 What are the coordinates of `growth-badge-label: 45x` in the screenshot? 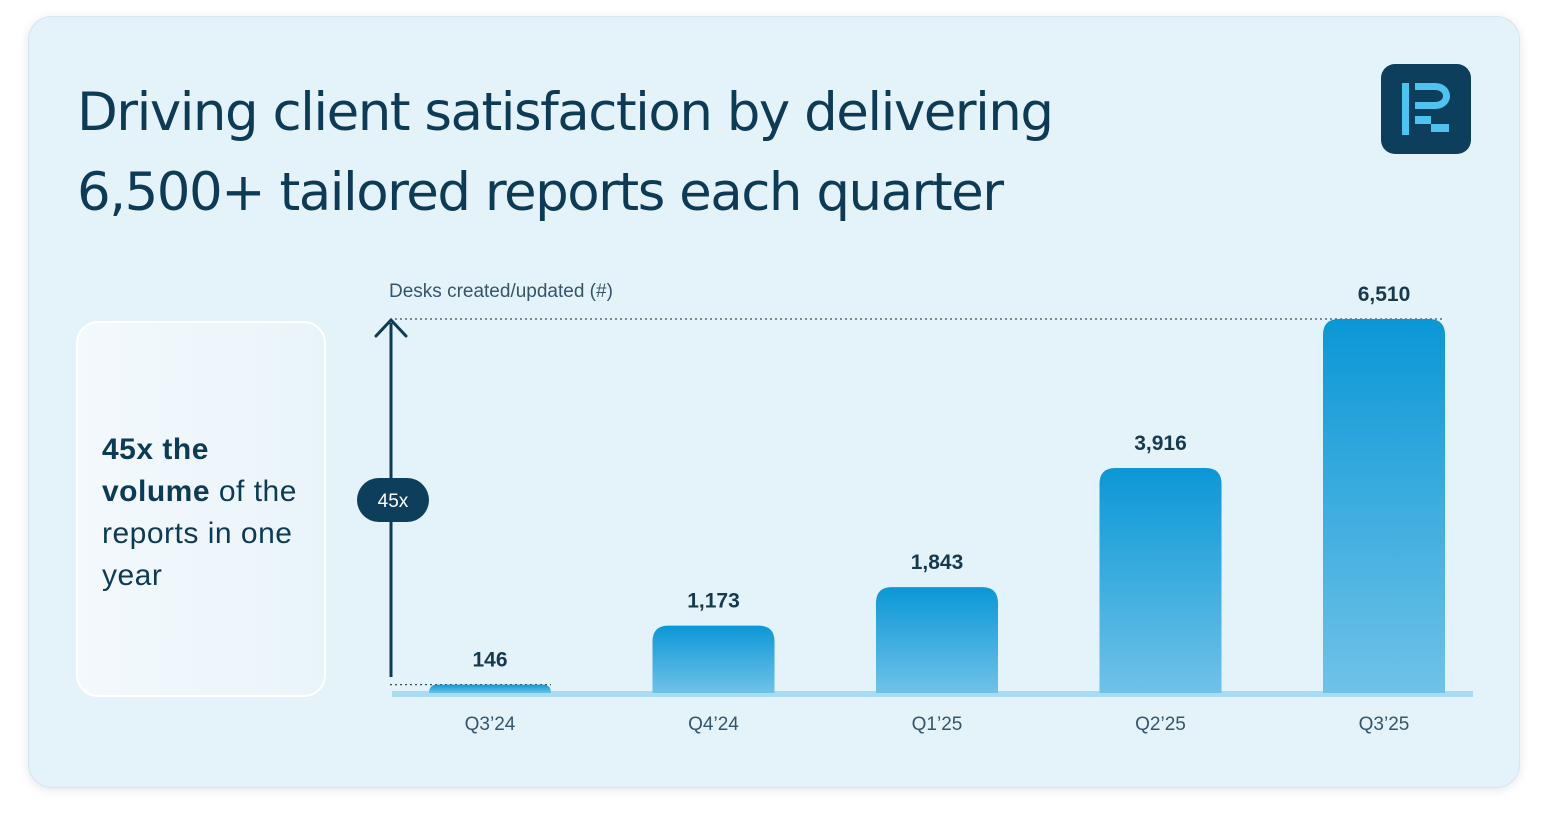 It's located at (393, 501).